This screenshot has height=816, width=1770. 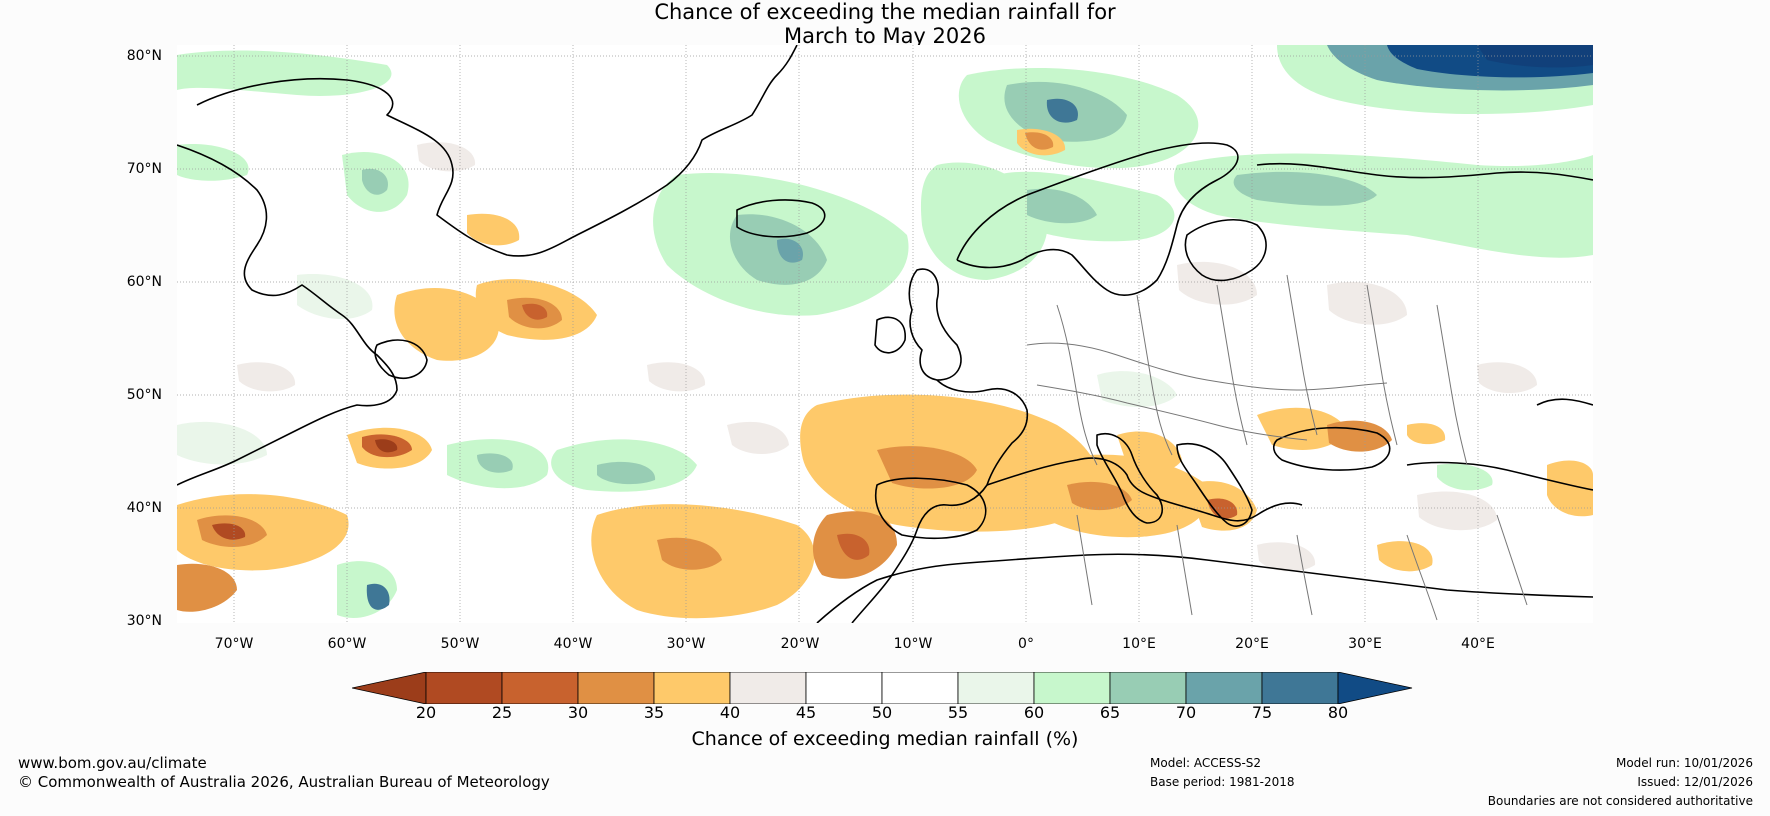 What do you see at coordinates (686, 644) in the screenshot?
I see `lon-label-30w: 30°W` at bounding box center [686, 644].